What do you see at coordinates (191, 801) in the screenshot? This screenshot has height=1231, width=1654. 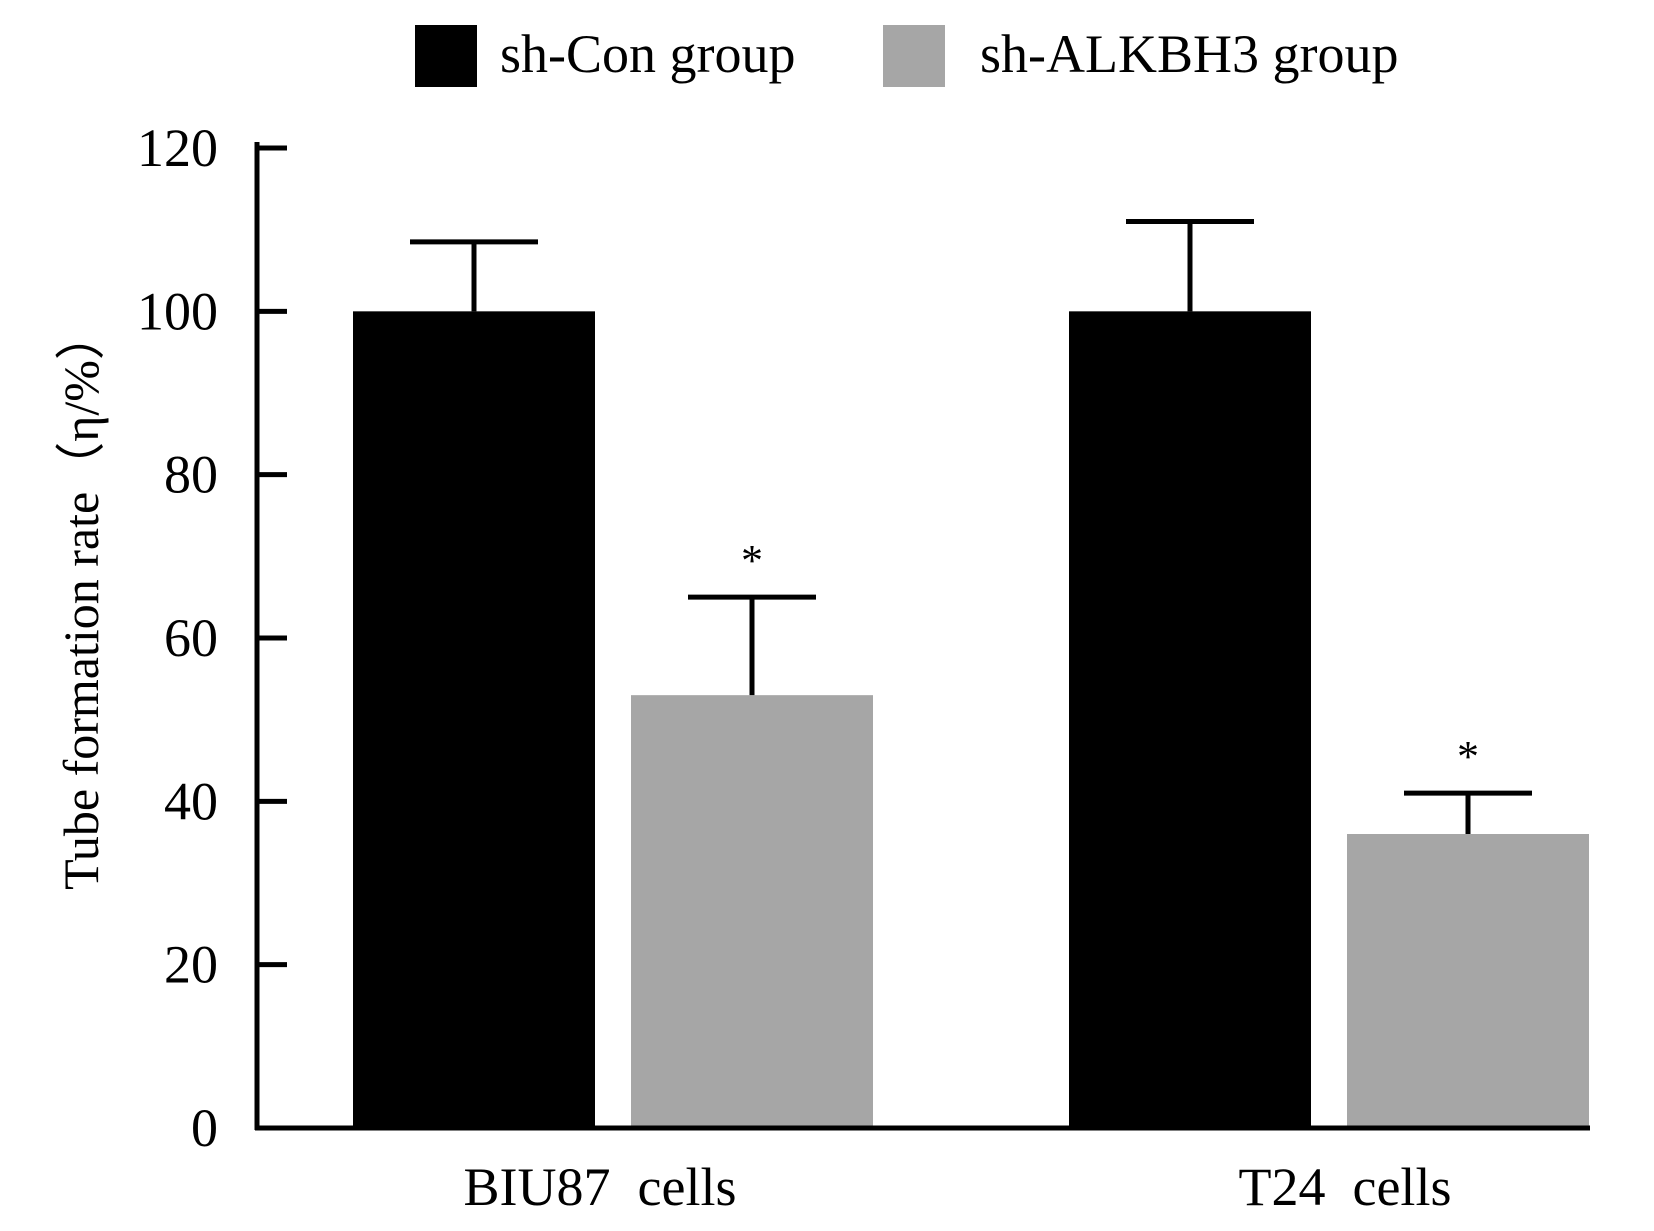 I see `y-tick-label: 40` at bounding box center [191, 801].